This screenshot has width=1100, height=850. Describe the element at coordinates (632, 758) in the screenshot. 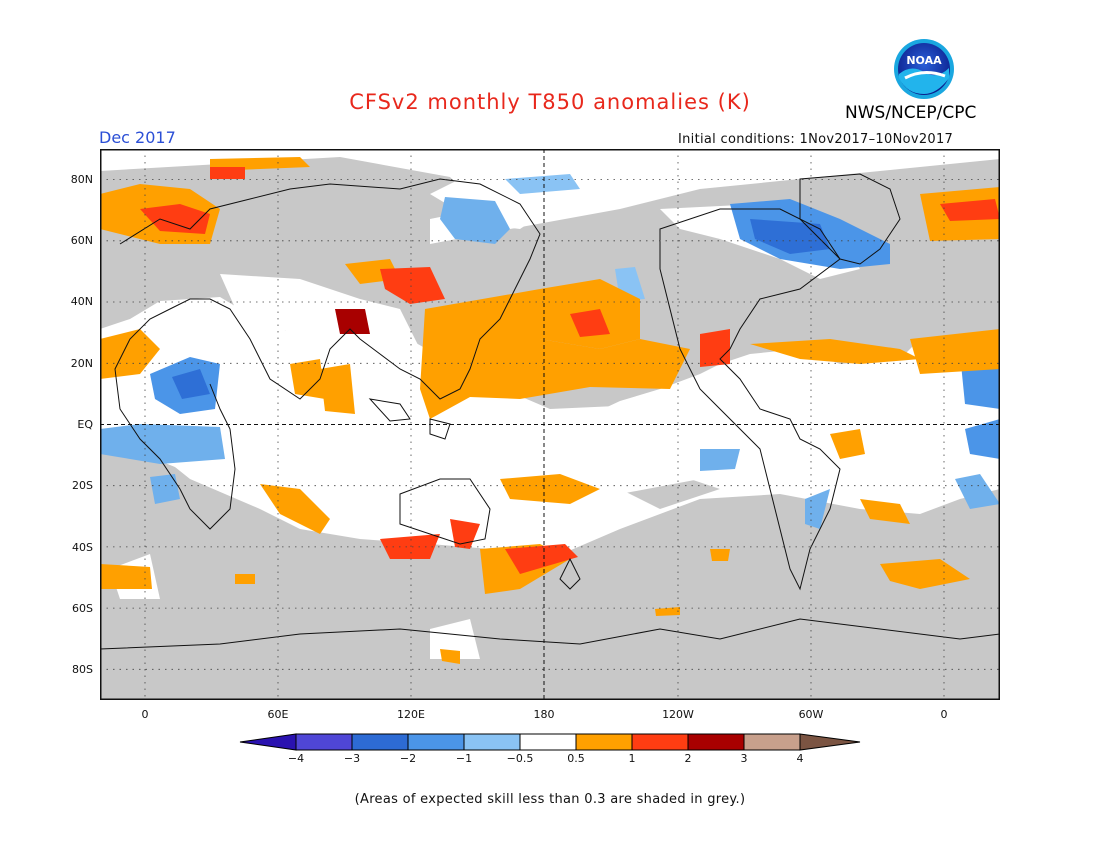

I see `colorbar-label: 1` at that location.